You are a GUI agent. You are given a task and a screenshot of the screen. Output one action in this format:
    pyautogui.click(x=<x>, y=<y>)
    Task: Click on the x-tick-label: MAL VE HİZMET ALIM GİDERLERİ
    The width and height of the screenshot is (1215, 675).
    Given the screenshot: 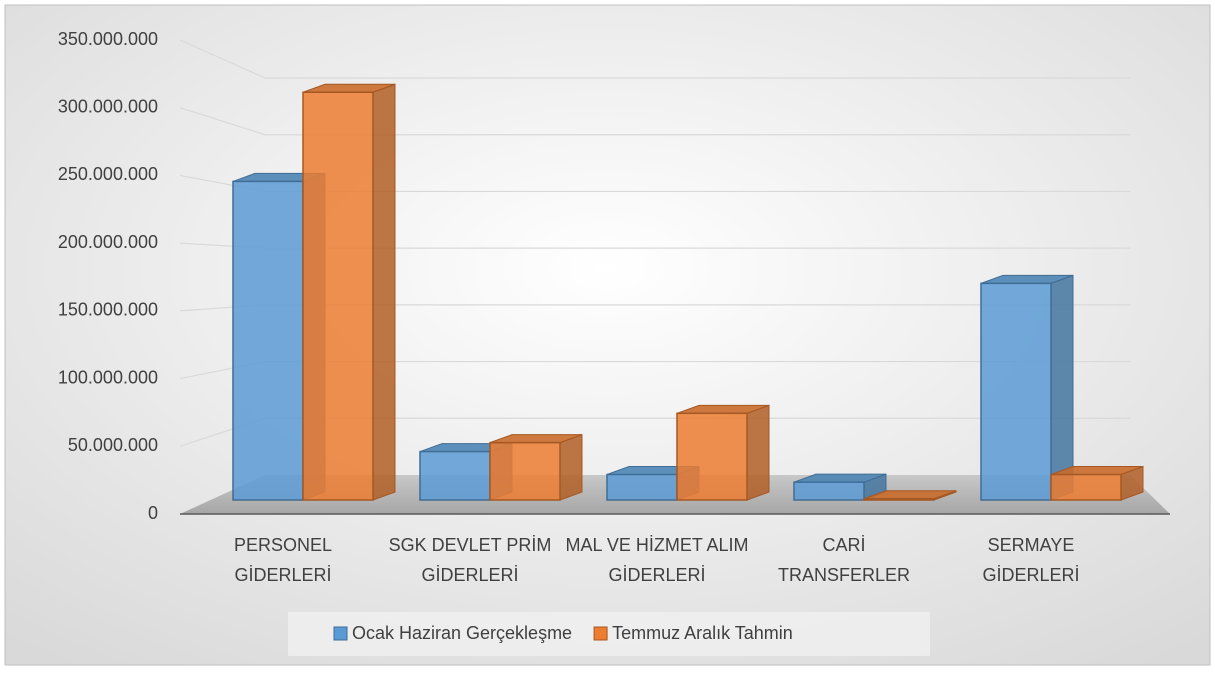 What is the action you would take?
    pyautogui.click(x=656, y=560)
    